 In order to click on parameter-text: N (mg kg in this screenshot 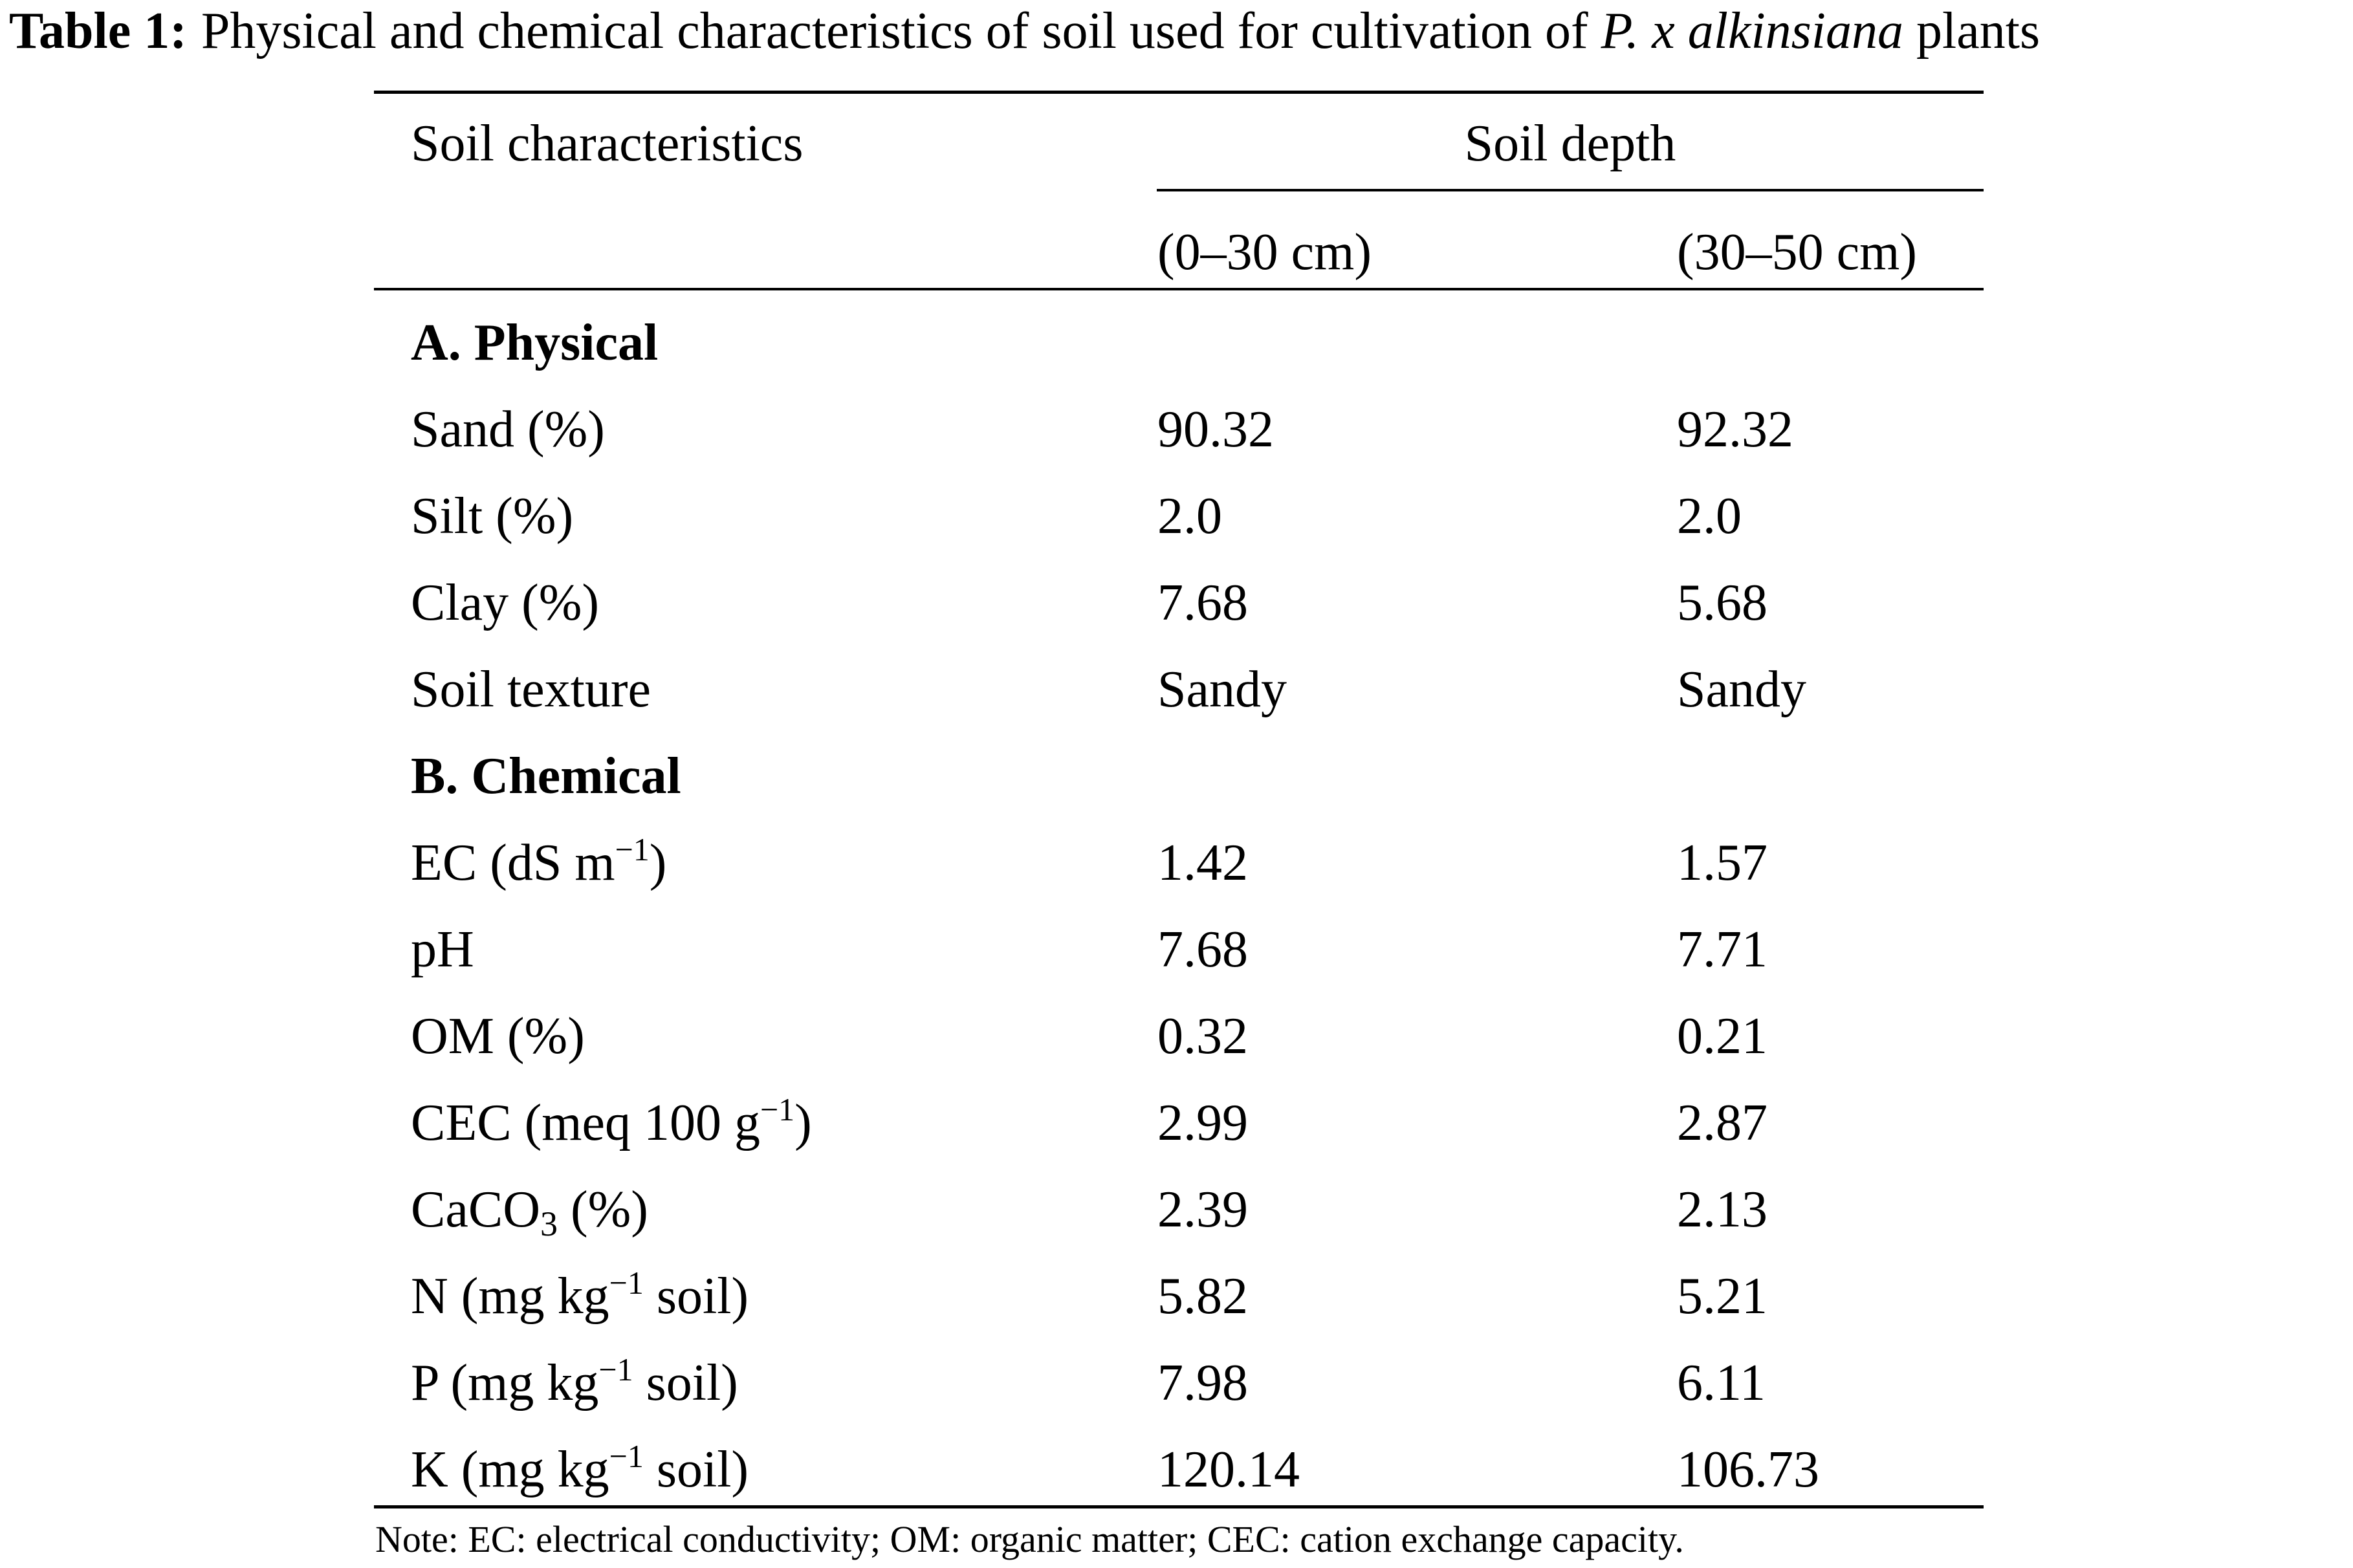, I will do `click(510, 1296)`.